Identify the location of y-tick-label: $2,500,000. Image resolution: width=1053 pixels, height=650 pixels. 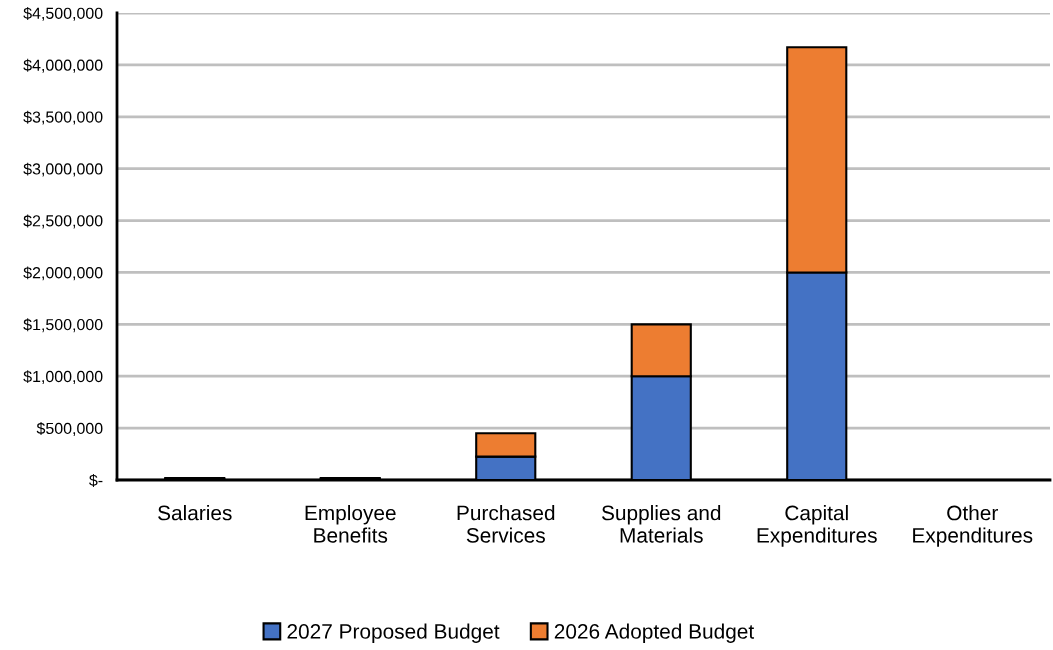
(63, 221).